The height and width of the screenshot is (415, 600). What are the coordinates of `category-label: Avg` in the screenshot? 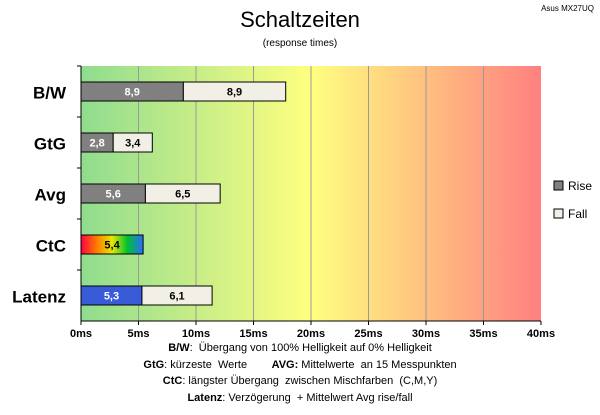 It's located at (51, 195).